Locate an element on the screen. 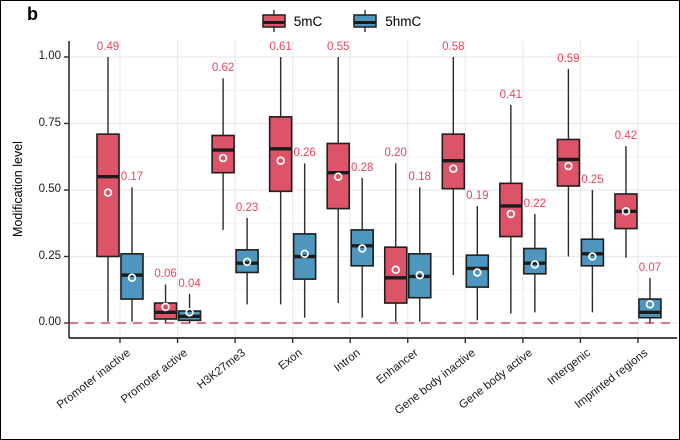 Image resolution: width=680 pixels, height=440 pixels. mean-annotation: 0.23 is located at coordinates (247, 207).